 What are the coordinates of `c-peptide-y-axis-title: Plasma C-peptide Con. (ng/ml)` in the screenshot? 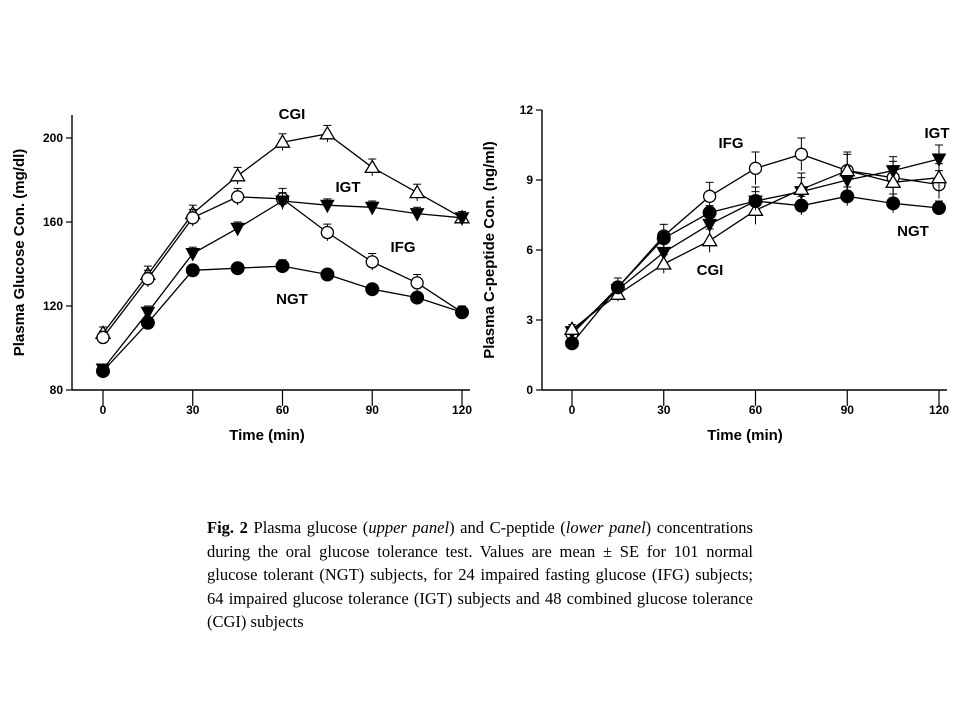 It's located at (489, 250).